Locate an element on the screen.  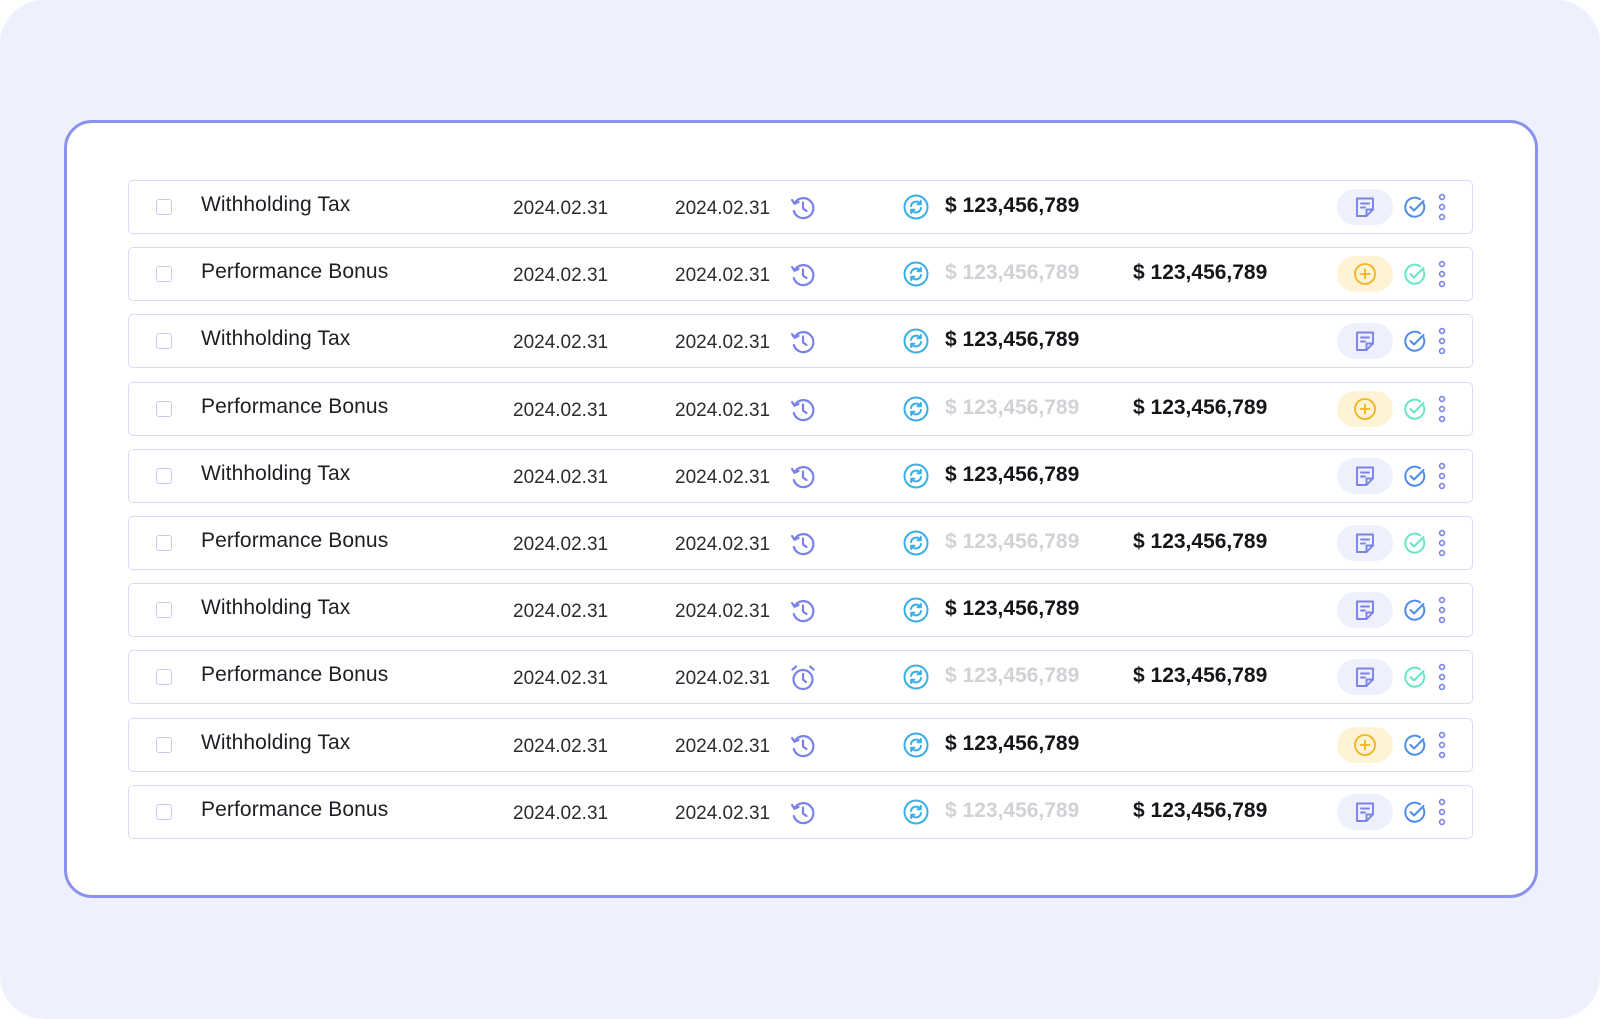
secondary-amount: $ 123,456,789 is located at coordinates (1200, 810).